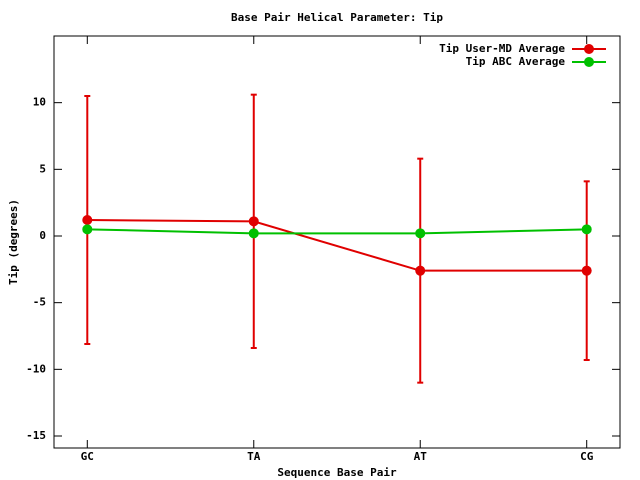 Image resolution: width=640 pixels, height=480 pixels. I want to click on y-tick-label: -10, so click(36, 368).